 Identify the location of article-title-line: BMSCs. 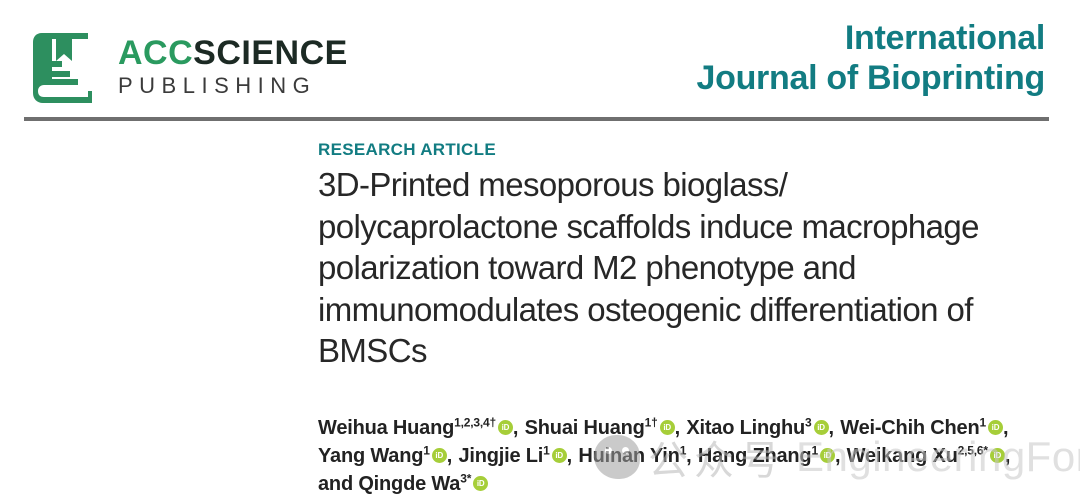
(372, 350).